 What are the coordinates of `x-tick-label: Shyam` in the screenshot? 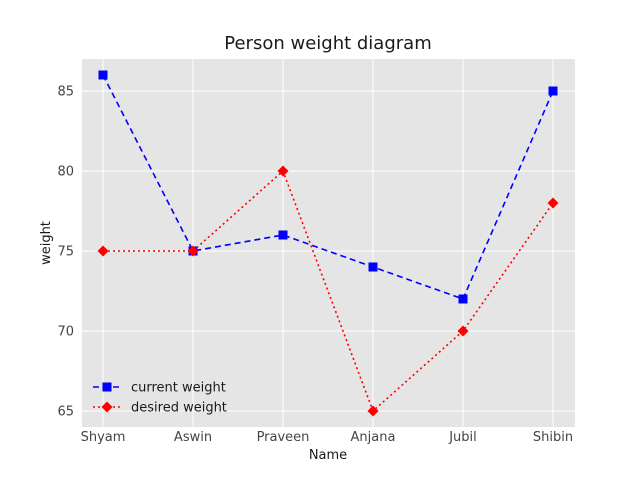 It's located at (103, 437).